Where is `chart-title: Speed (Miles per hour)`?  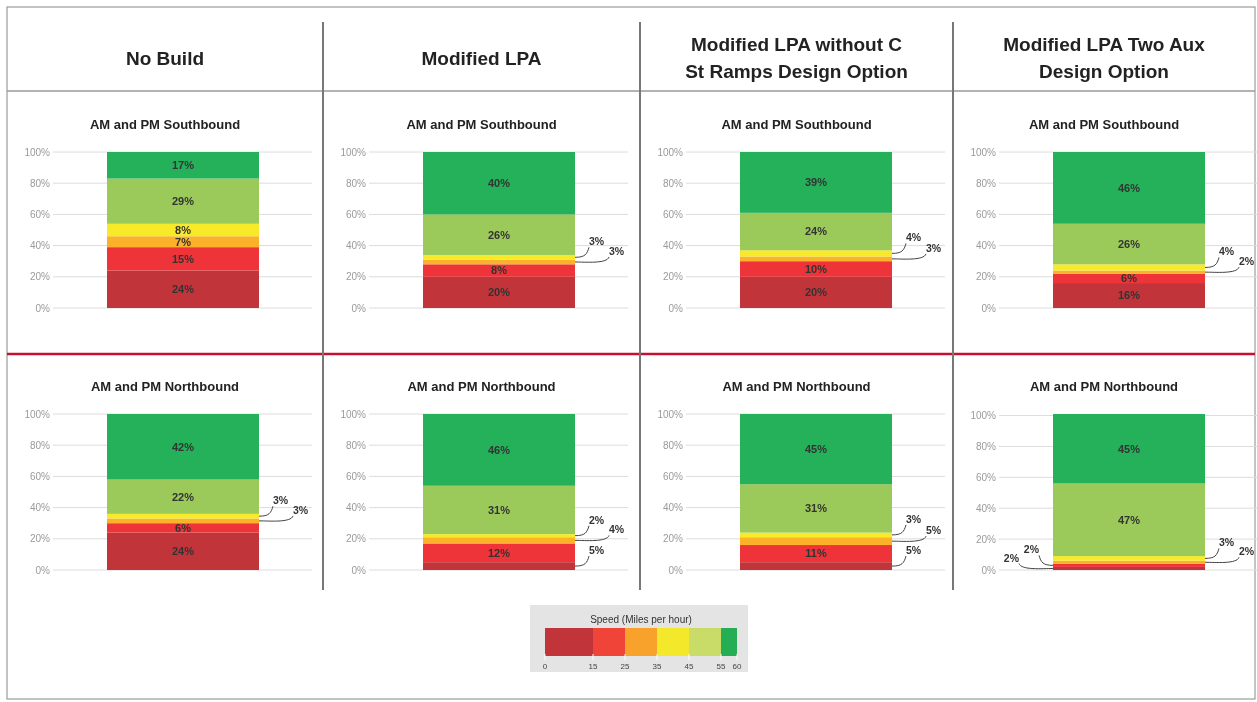 chart-title: Speed (Miles per hour) is located at coordinates (641, 619).